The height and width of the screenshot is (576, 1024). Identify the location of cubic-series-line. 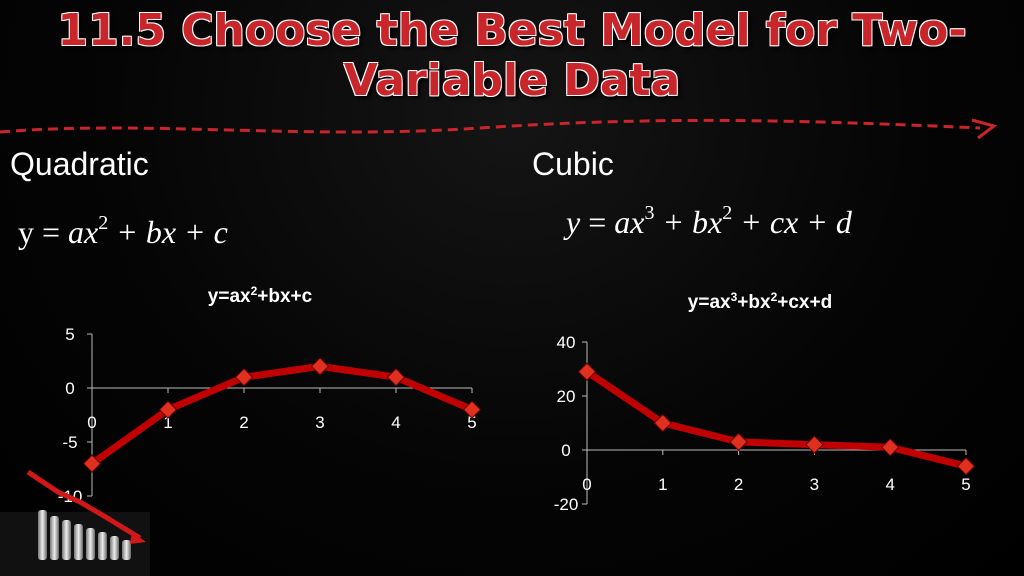
(776, 419).